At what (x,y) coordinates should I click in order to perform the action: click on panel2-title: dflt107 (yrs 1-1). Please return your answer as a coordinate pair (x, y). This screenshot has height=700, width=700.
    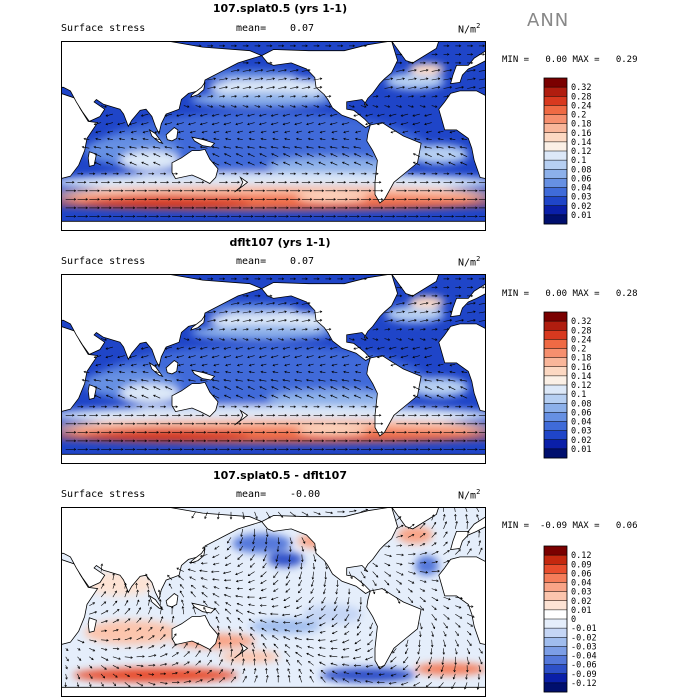
    Looking at the image, I should click on (280, 242).